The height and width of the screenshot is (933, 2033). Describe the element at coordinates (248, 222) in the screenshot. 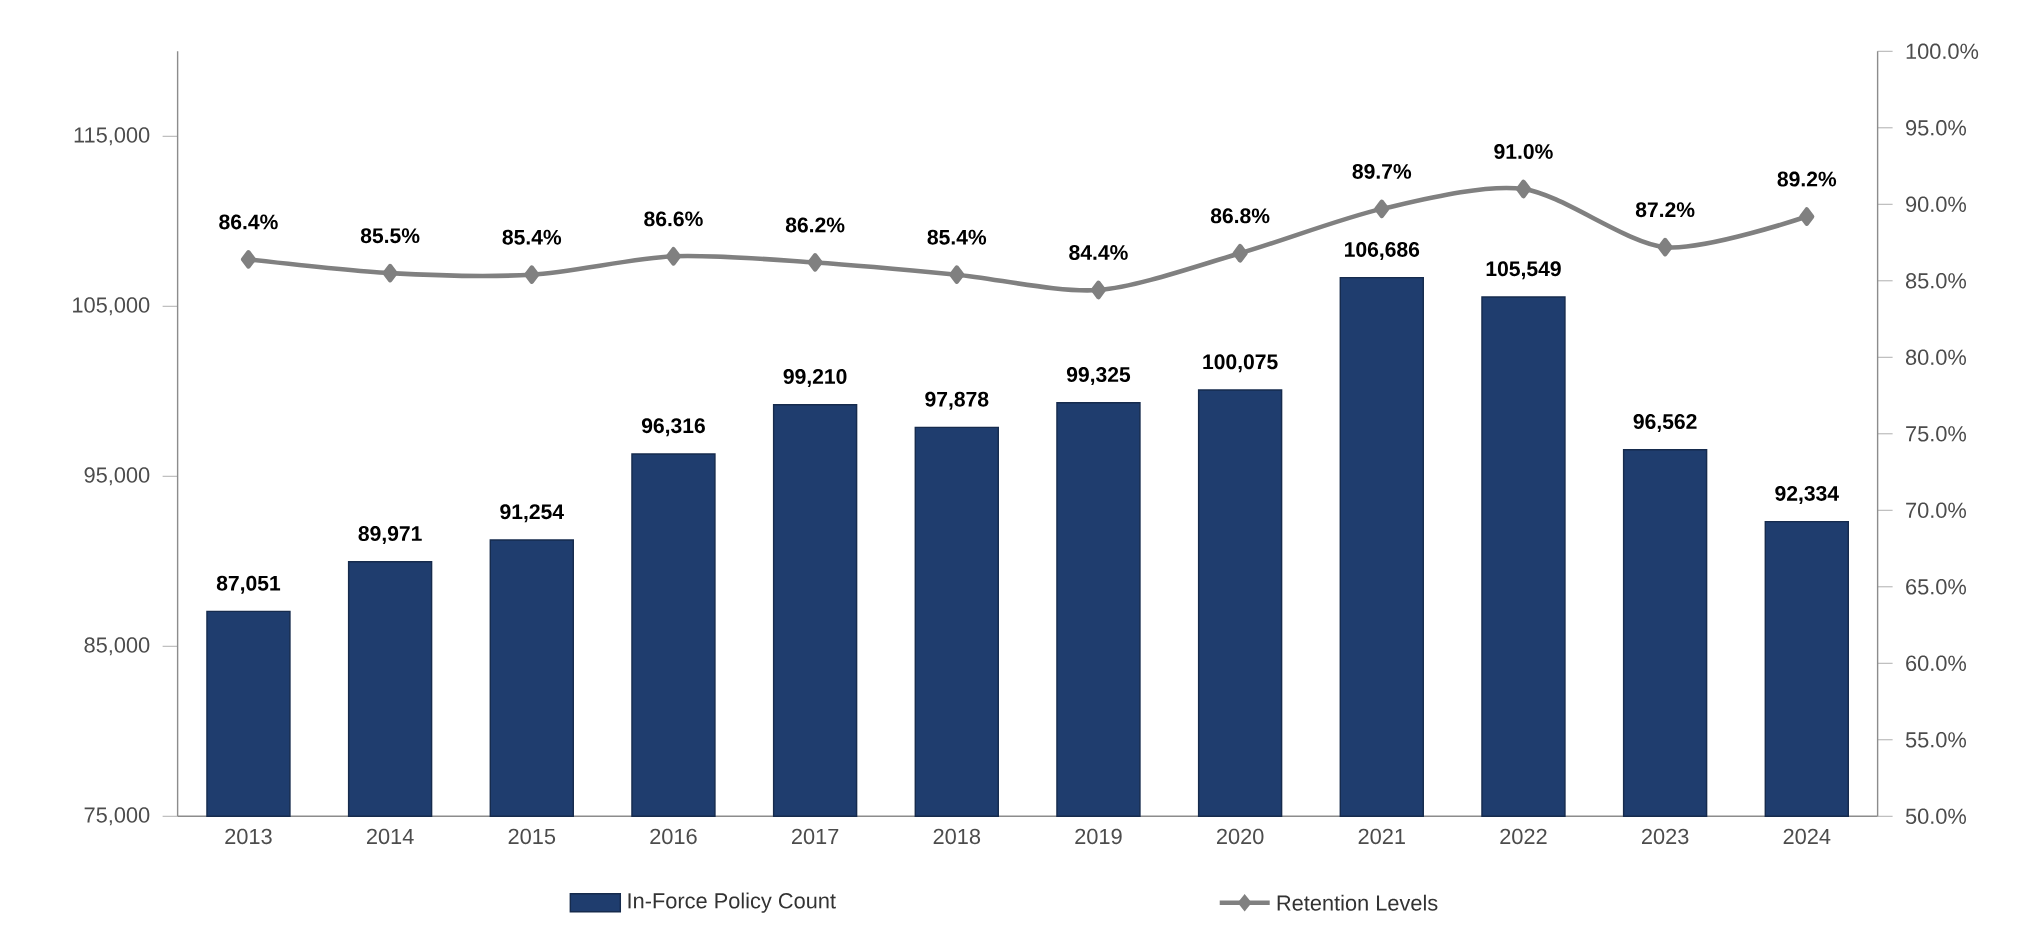

I see `data-label: 86.4%` at that location.